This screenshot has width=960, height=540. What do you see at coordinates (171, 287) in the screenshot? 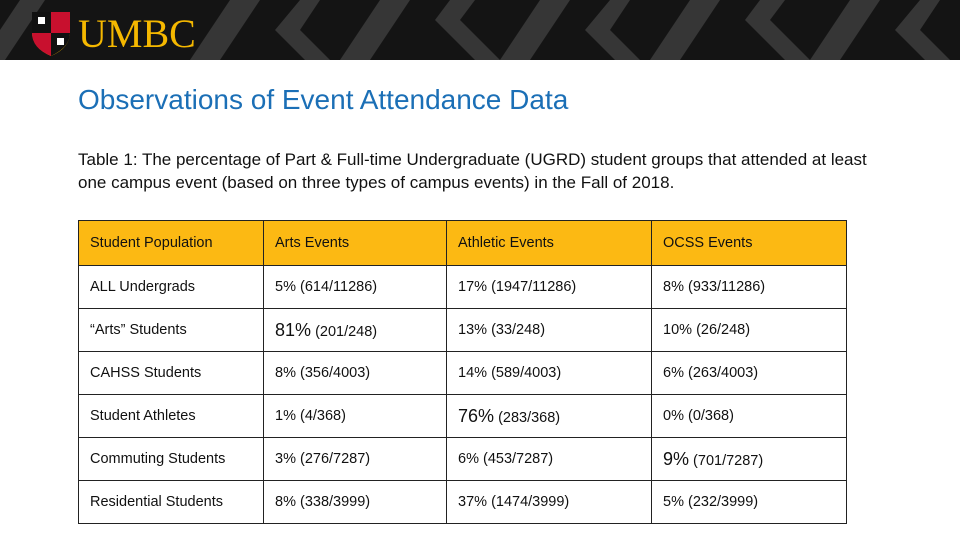
I see `group-cell: ALL Undergrads` at bounding box center [171, 287].